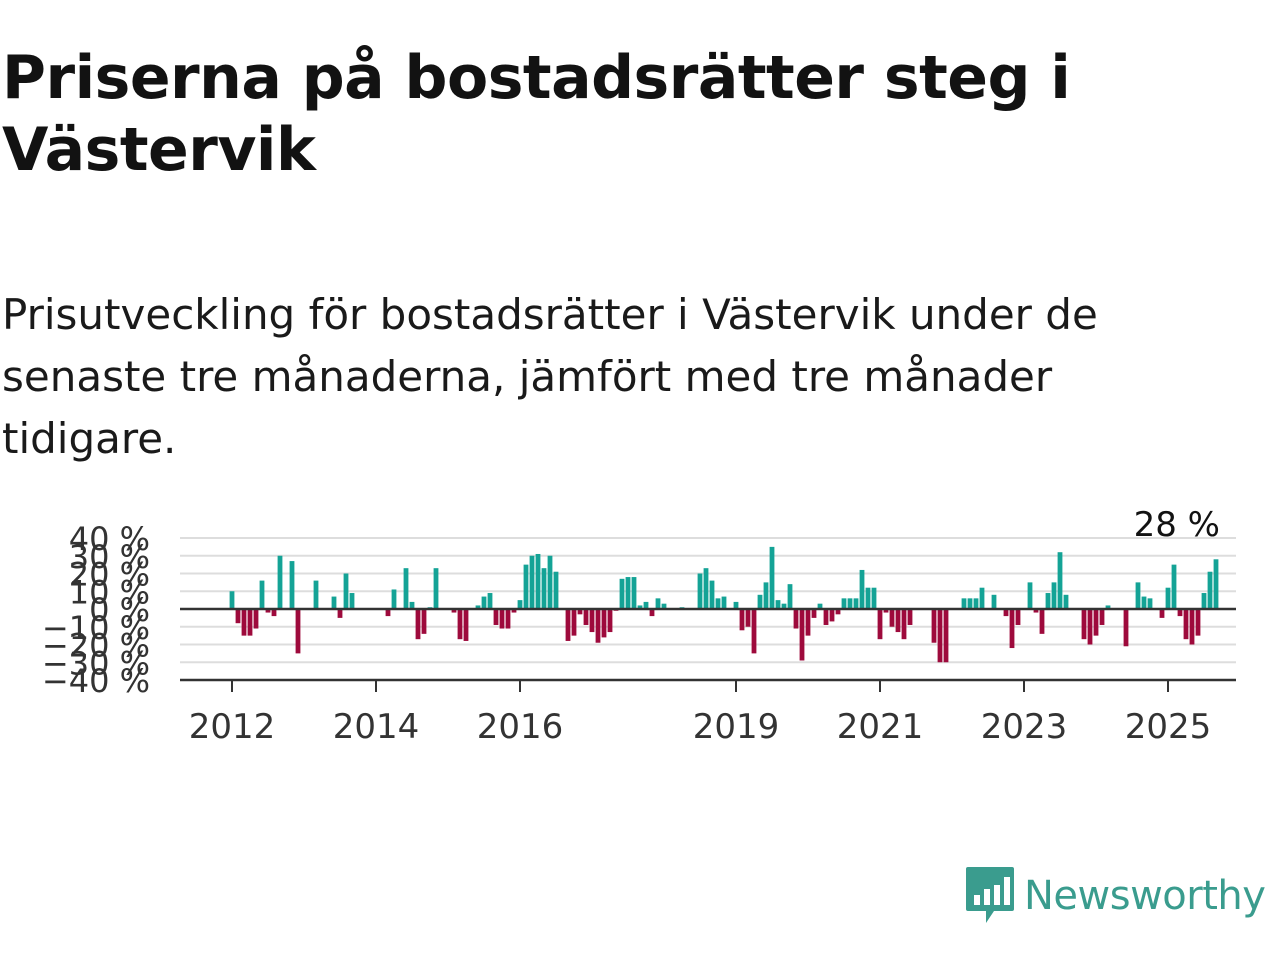 The width and height of the screenshot is (1280, 960). I want to click on x-tick-label: 2023, so click(1024, 727).